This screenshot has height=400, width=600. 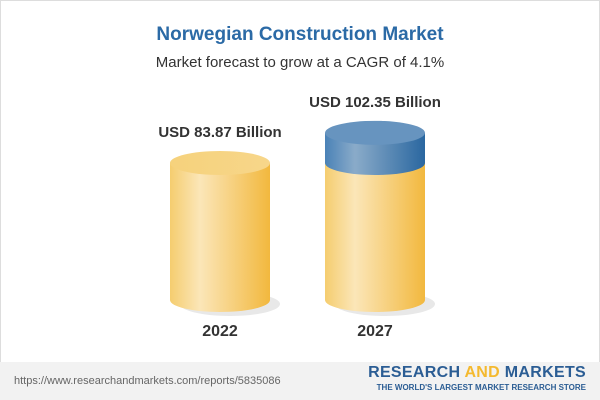 I want to click on footer, so click(x=300, y=381).